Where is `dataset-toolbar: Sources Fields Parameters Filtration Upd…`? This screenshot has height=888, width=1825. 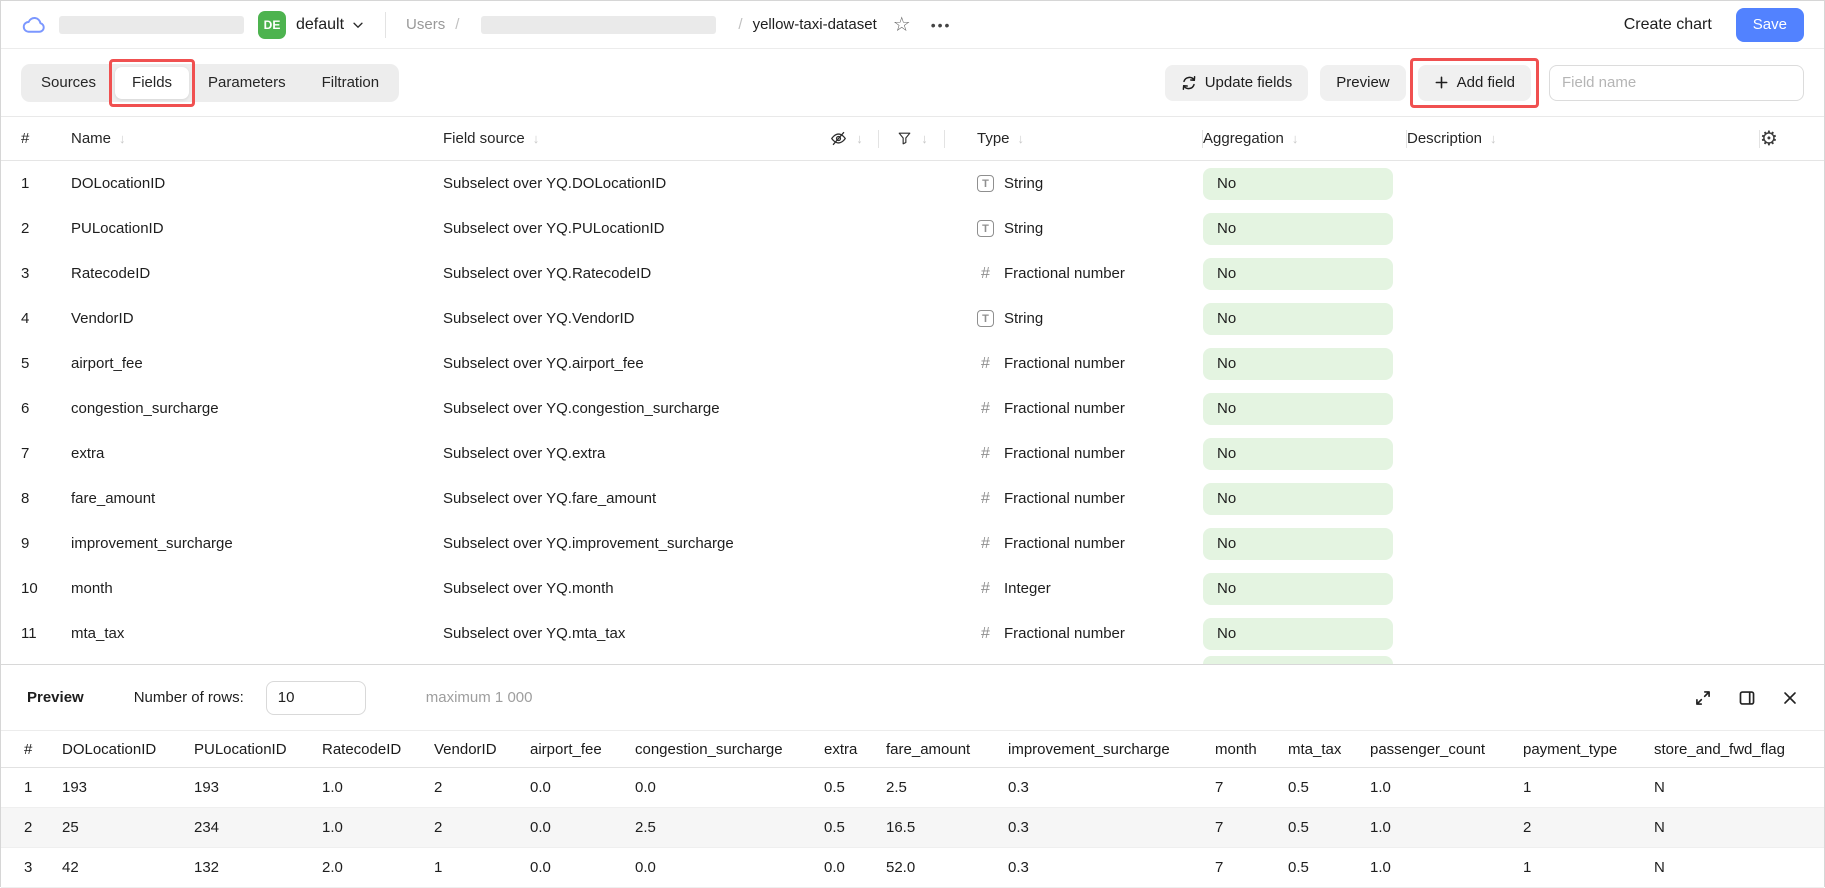
dataset-toolbar: Sources Fields Parameters Filtration Upd… is located at coordinates (912, 83).